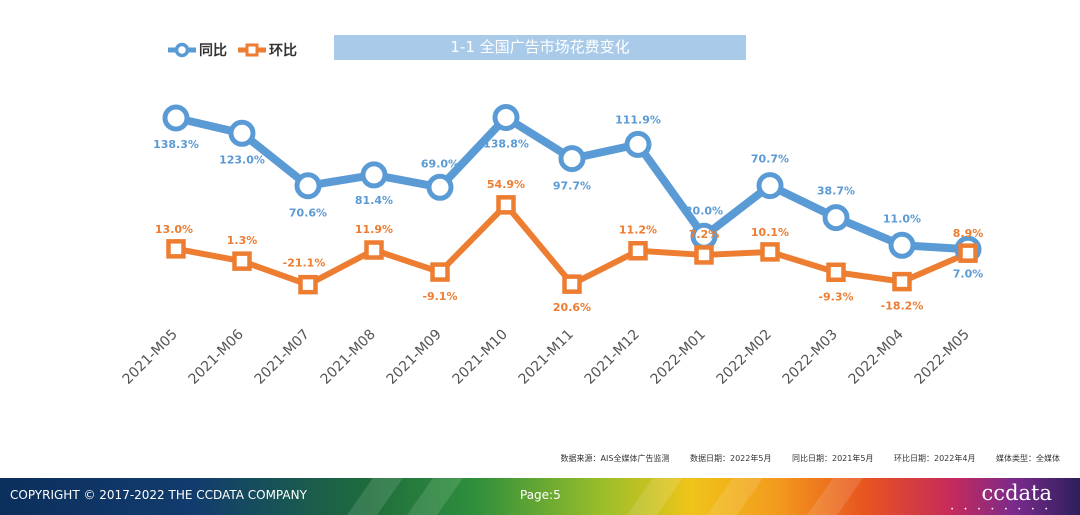 This screenshot has height=515, width=1080. I want to click on legend-label-mom: 环比, so click(283, 51).